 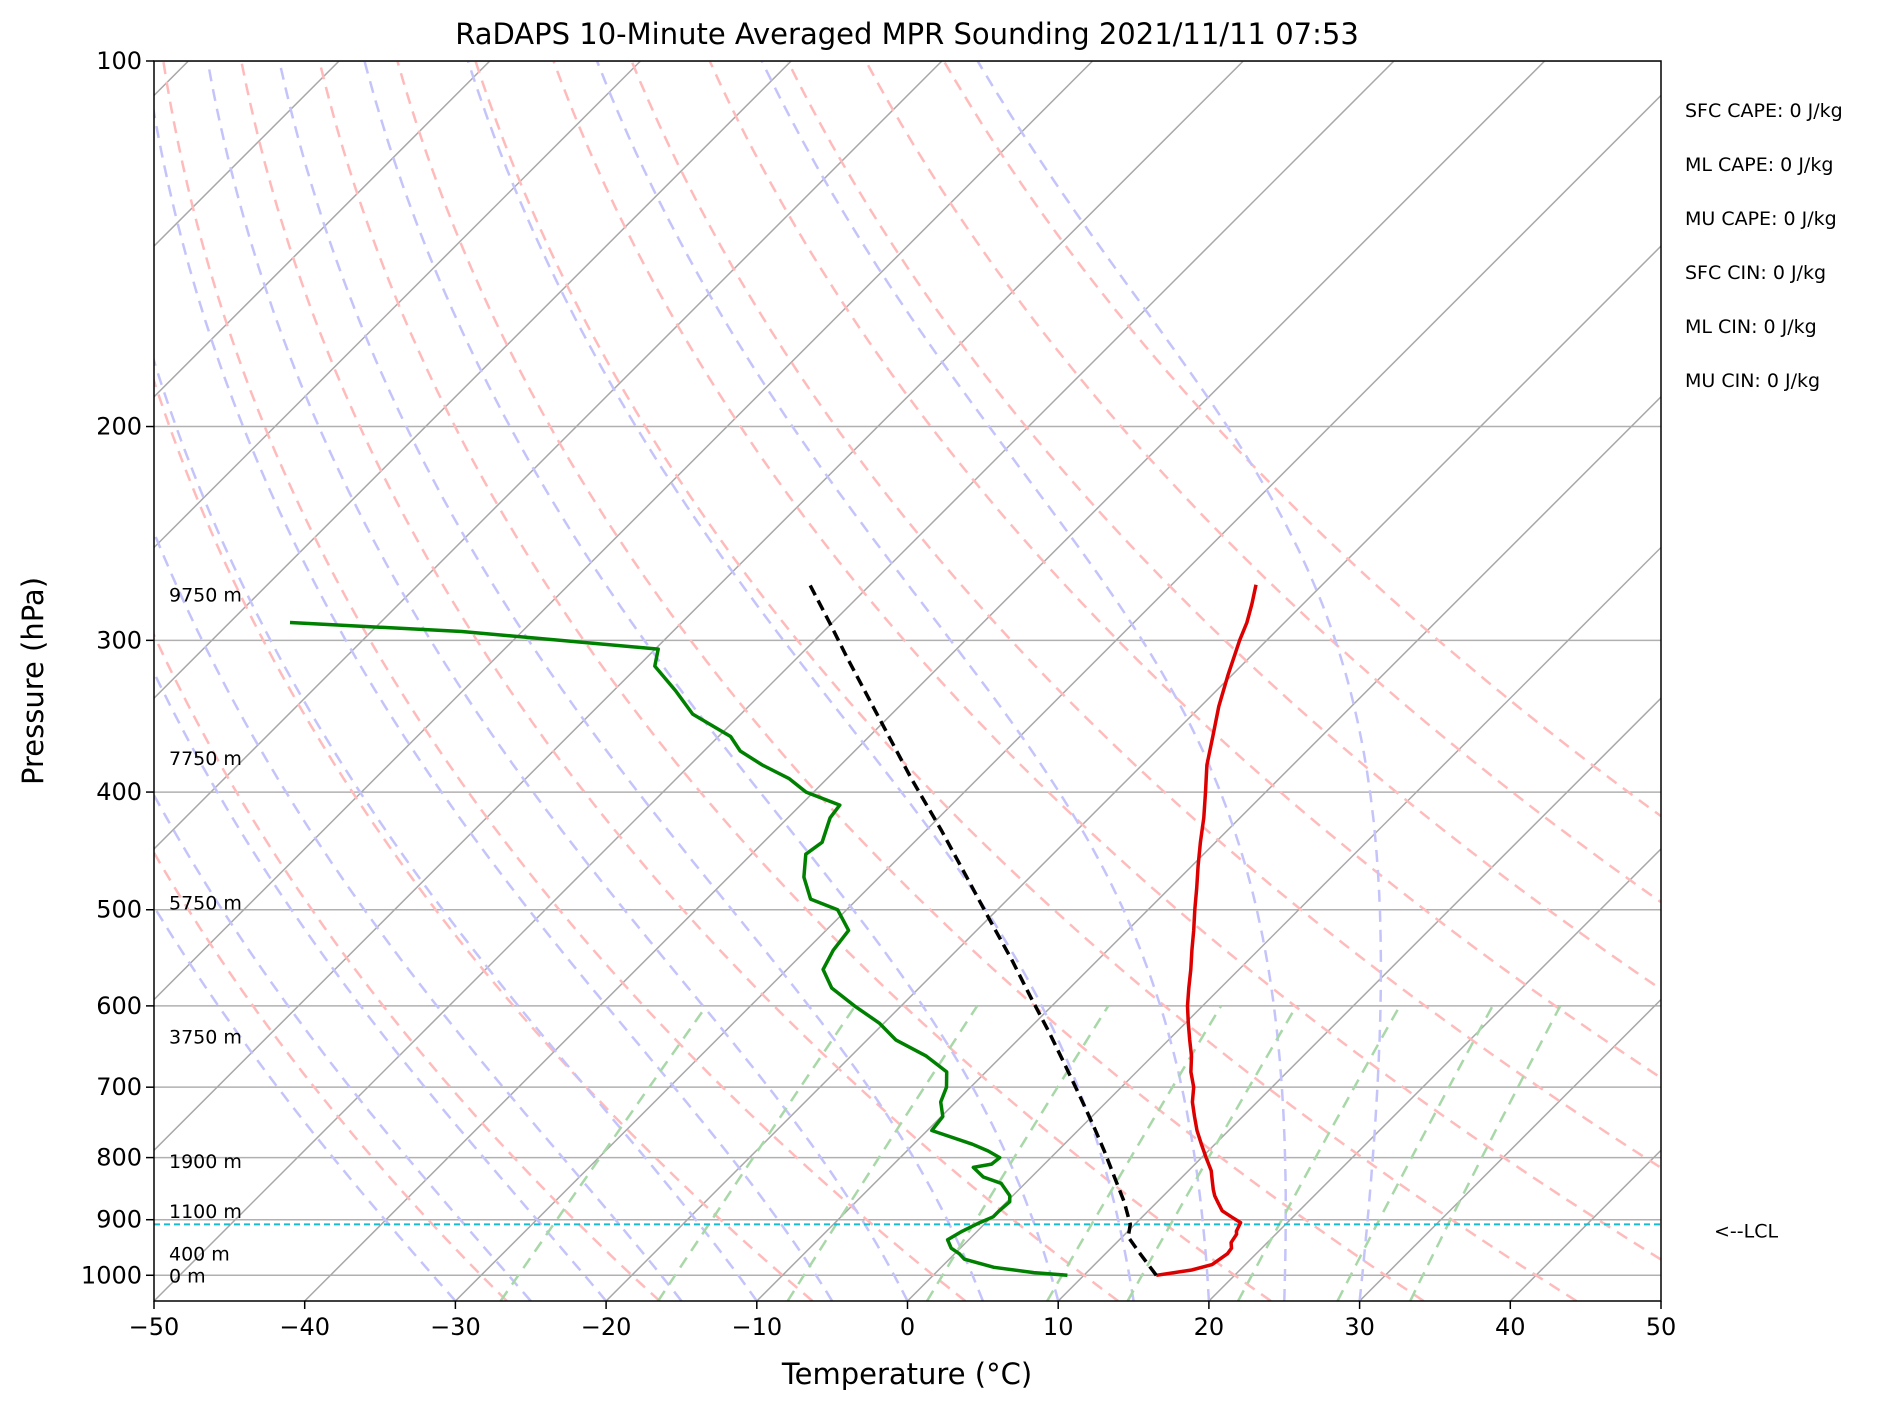 I want to click on parcel-path, so click(x=983, y=930).